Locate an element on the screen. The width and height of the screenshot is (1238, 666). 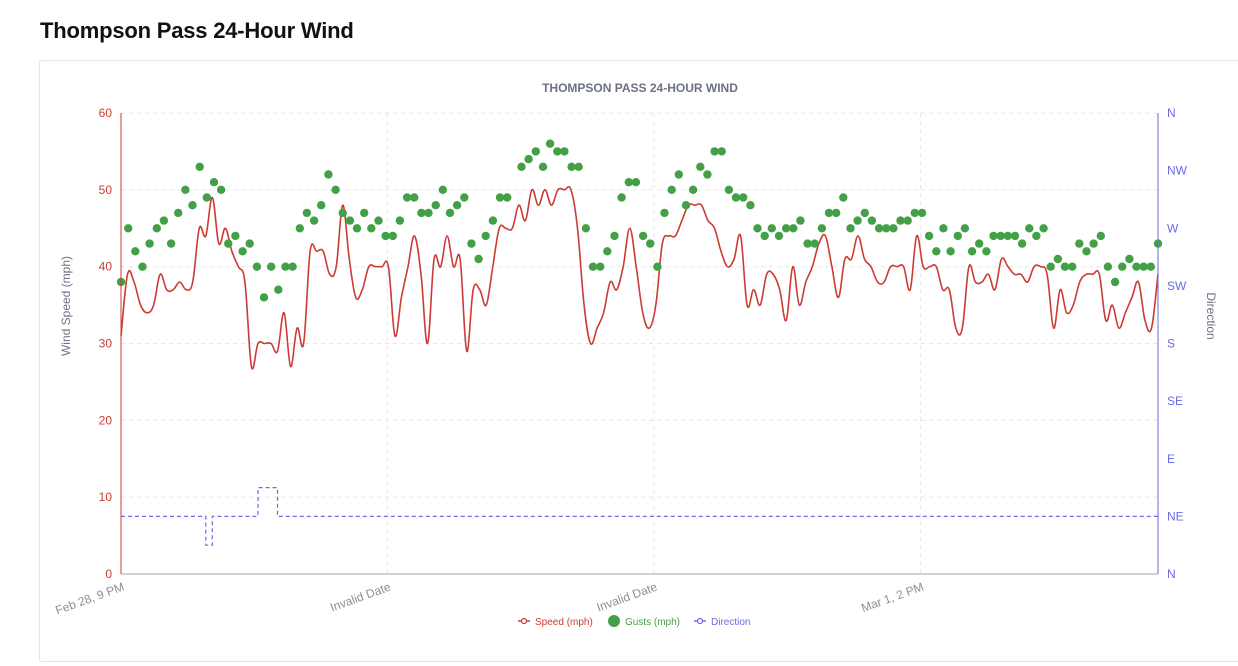
y2-tick-label: E is located at coordinates (1171, 459).